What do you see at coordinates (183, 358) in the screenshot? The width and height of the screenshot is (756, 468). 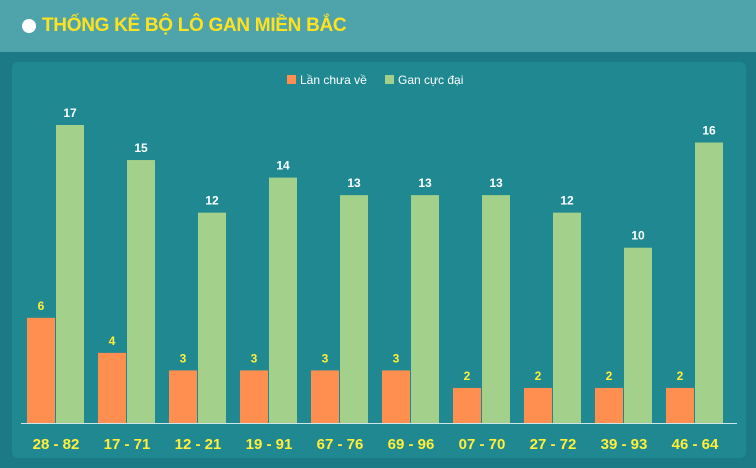 I see `data-label-1-3: 3` at bounding box center [183, 358].